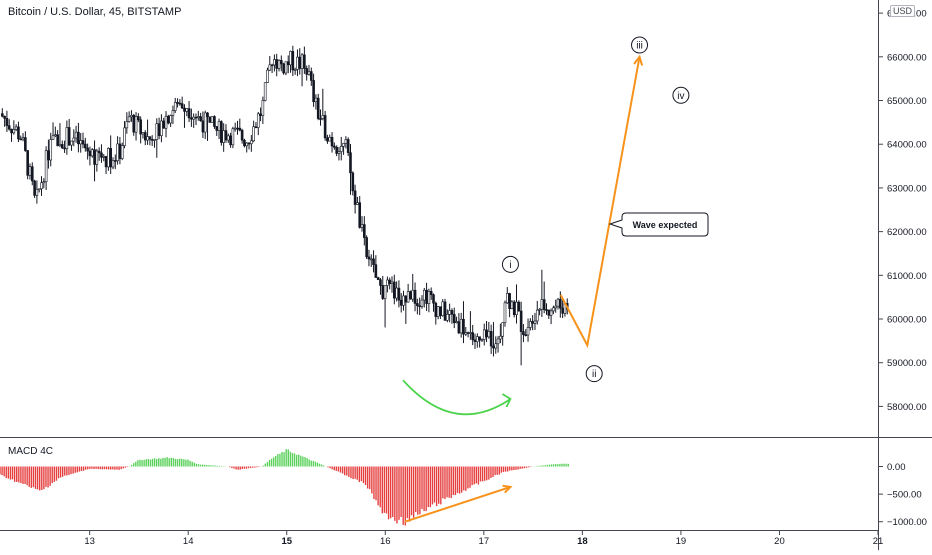 The height and width of the screenshot is (555, 932). I want to click on wave-label-circle, so click(594, 374).